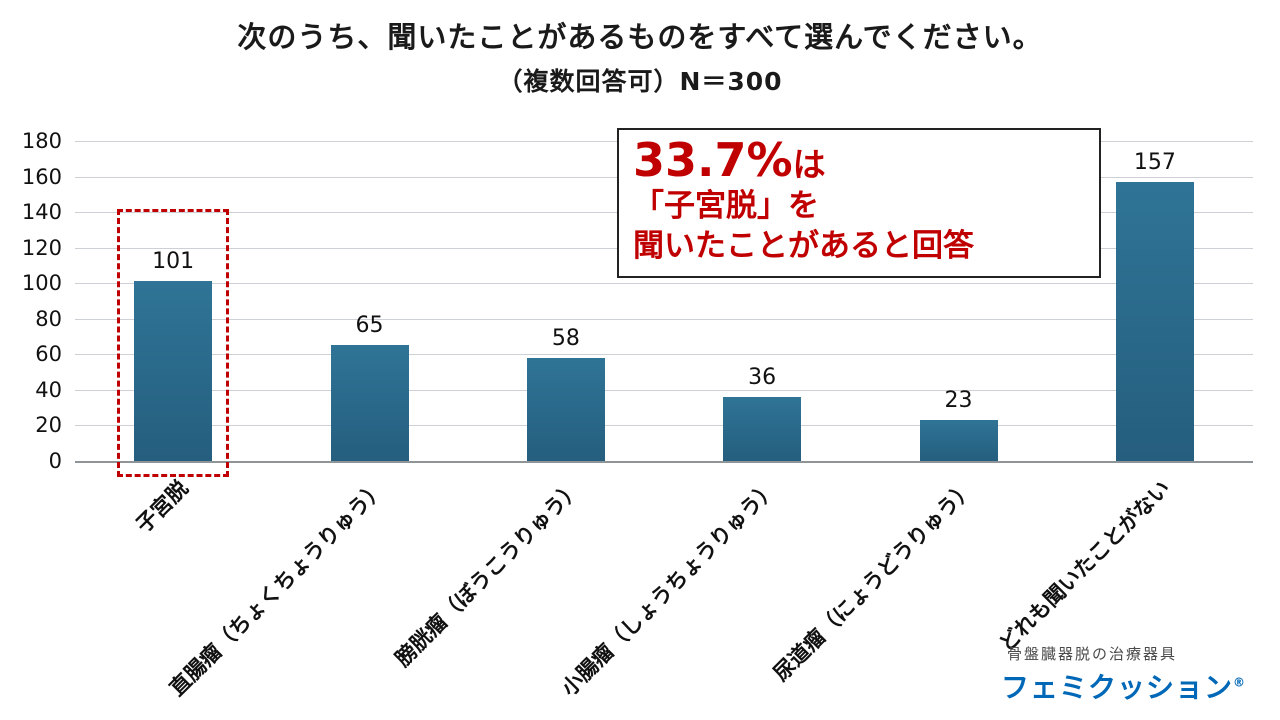 This screenshot has height=720, width=1280. What do you see at coordinates (48, 425) in the screenshot?
I see `y-tick-label: 20` at bounding box center [48, 425].